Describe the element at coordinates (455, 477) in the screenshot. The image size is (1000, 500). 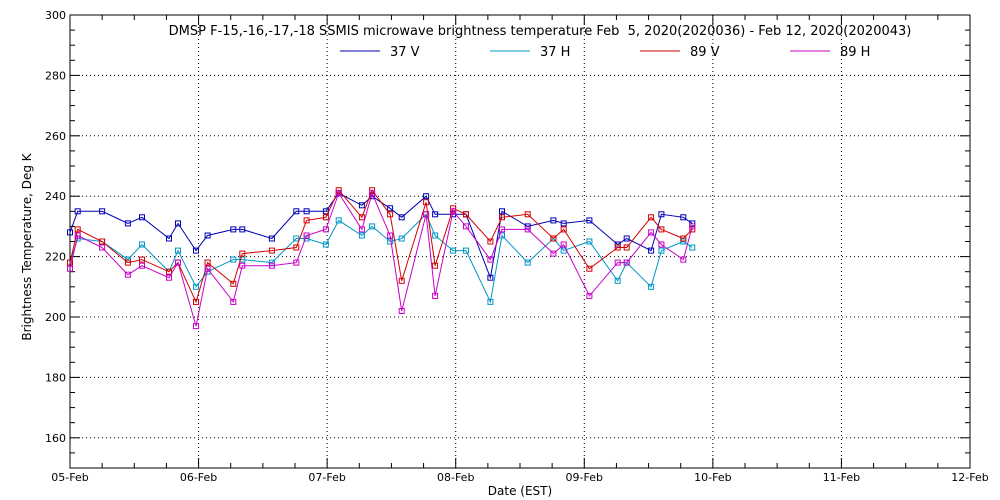
I see `x-tick-label: 08-Feb` at that location.